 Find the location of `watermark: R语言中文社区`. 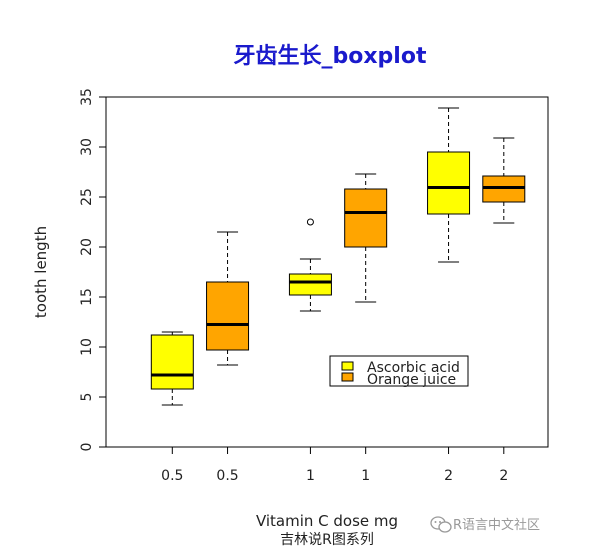

watermark: R语言中文社区 is located at coordinates (485, 524).